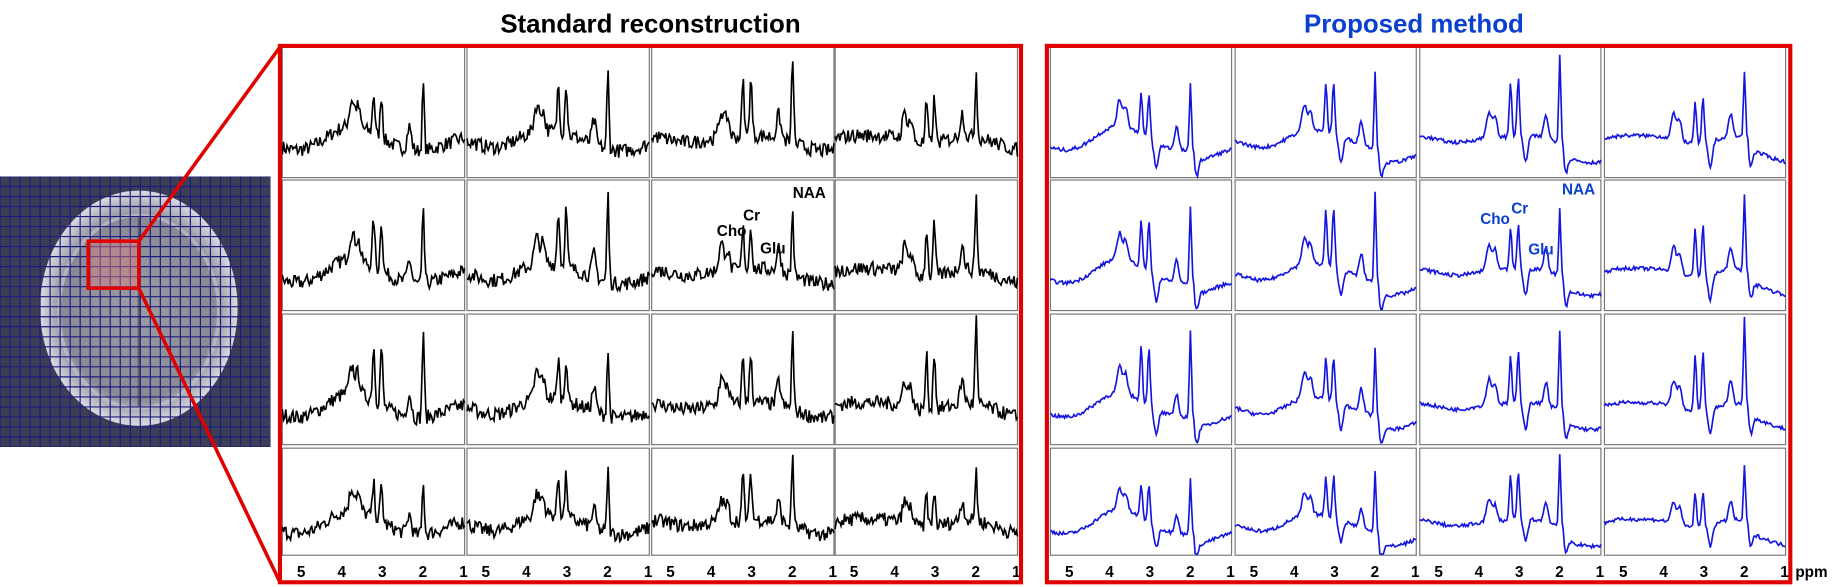 Image resolution: width=1835 pixels, height=587 pixels. I want to click on roi-fill, so click(113, 265).